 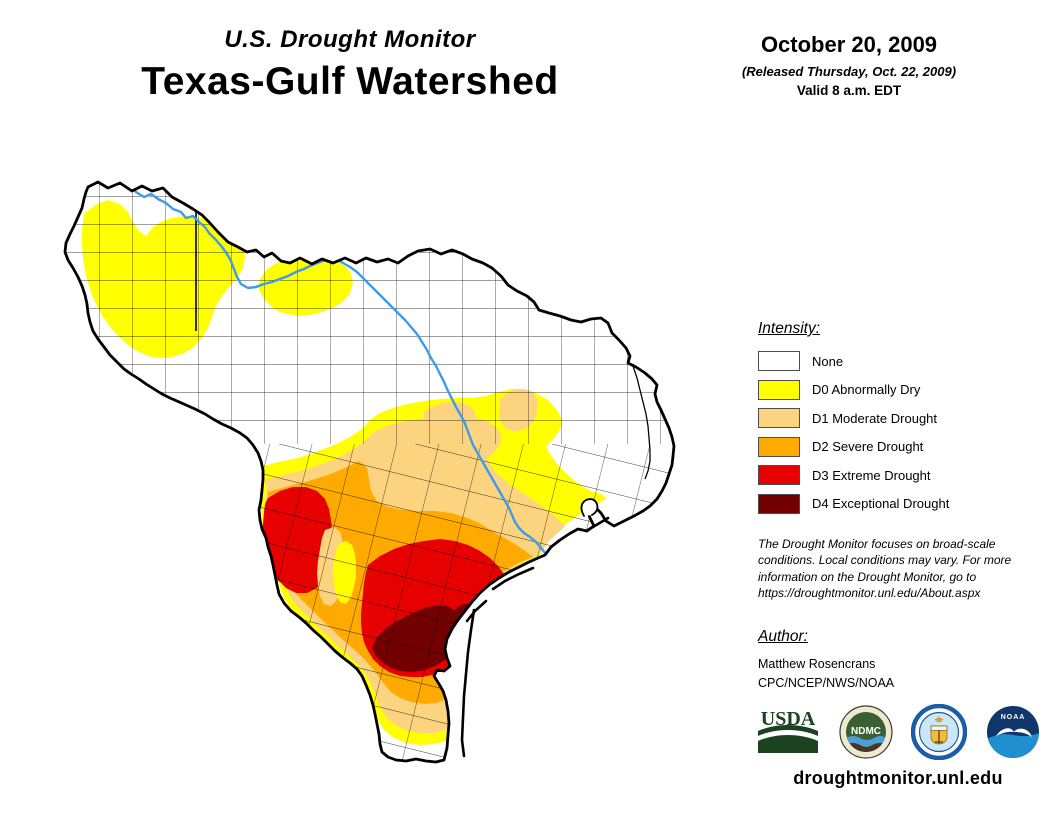 I want to click on noaa-logo: NOAA, so click(x=1012, y=732).